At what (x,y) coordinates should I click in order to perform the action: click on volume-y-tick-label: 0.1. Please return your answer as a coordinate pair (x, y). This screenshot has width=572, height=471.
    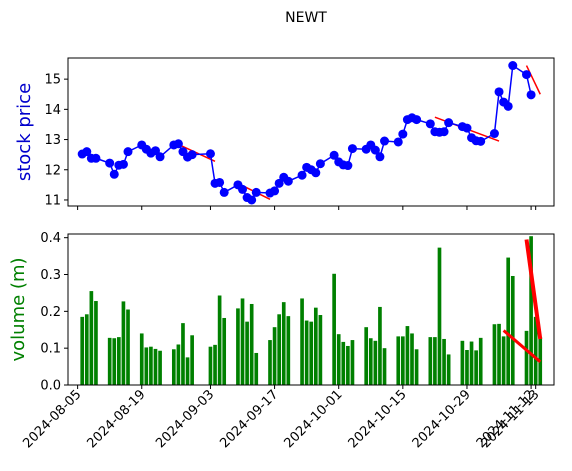
    Looking at the image, I should click on (50, 349).